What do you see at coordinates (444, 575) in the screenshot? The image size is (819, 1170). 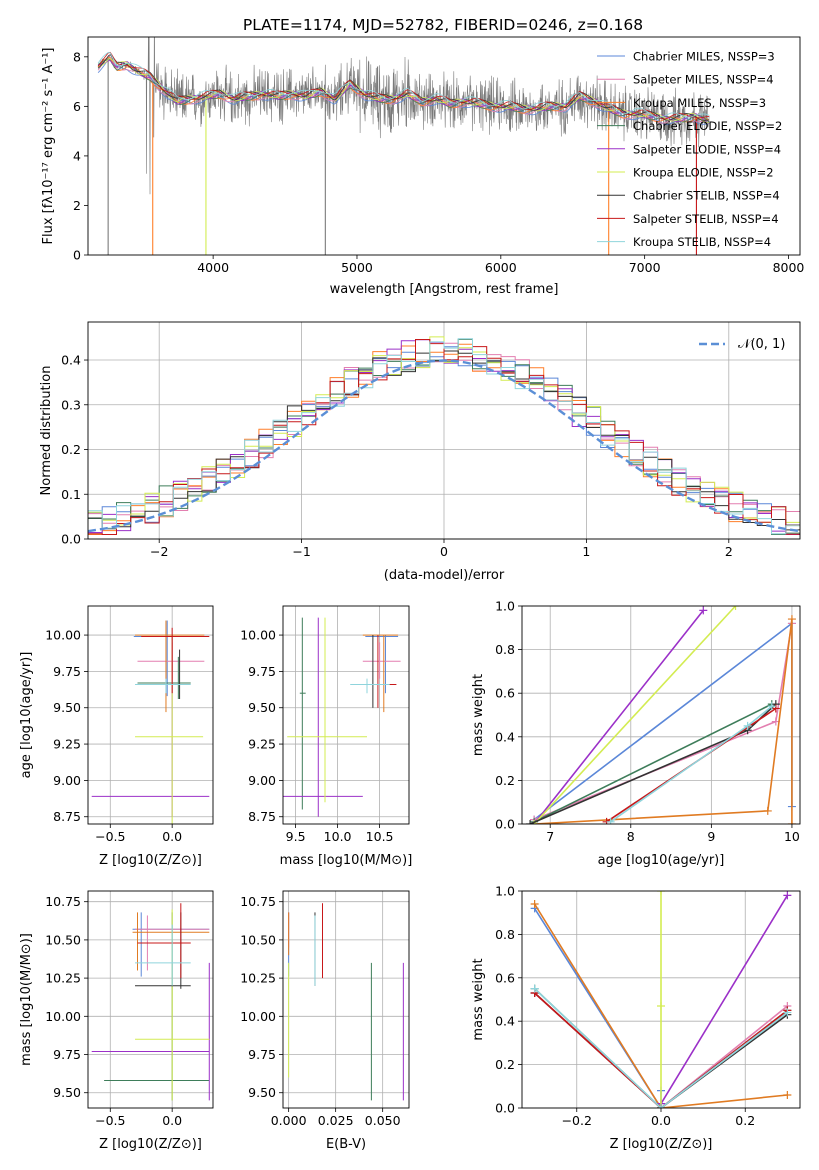 I see `x-axis-label: (data-model)/error` at bounding box center [444, 575].